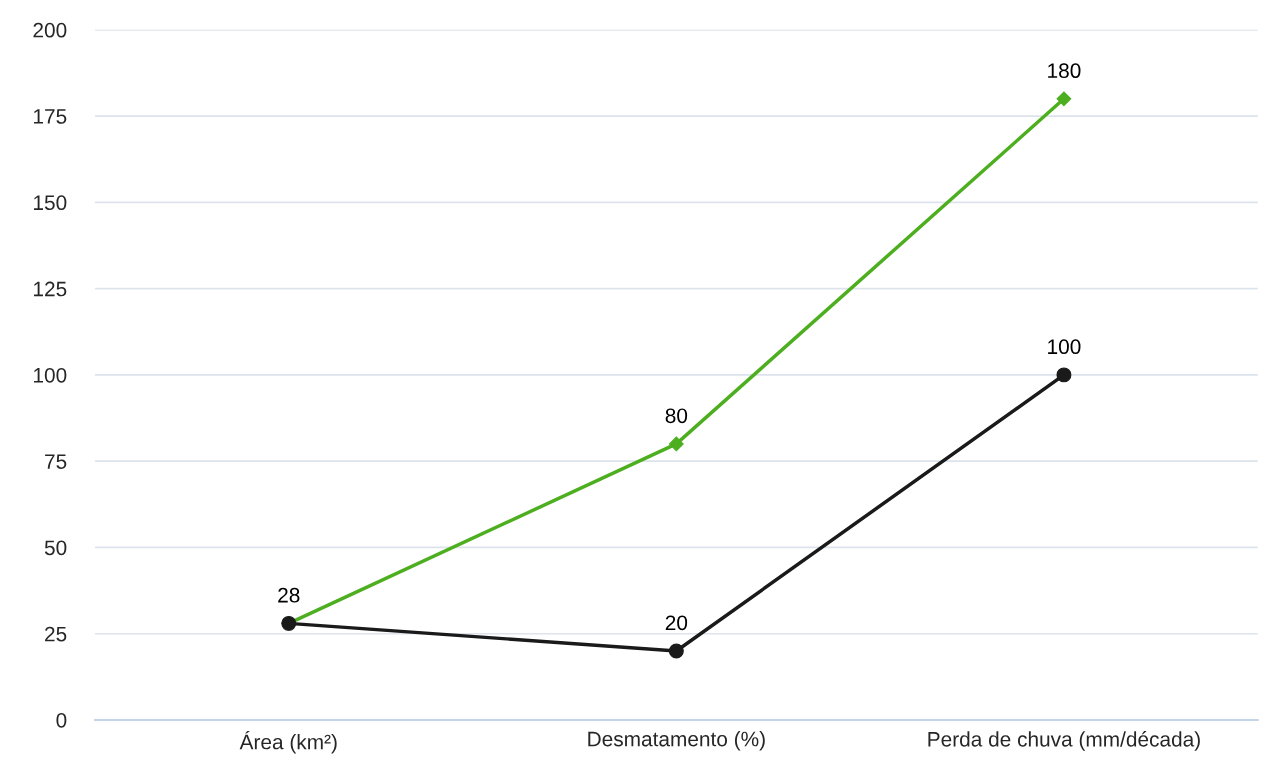 This screenshot has height=764, width=1273. What do you see at coordinates (56, 461) in the screenshot?
I see `y-tick-label: 75` at bounding box center [56, 461].